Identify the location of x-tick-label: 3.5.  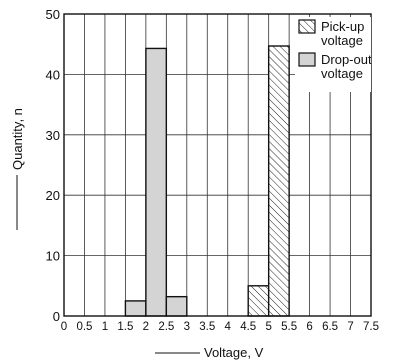
(207, 327).